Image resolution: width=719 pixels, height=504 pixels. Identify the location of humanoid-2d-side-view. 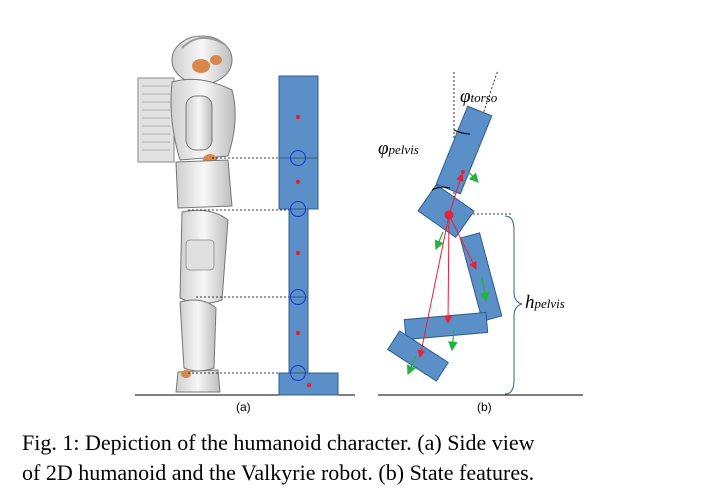
(308, 235).